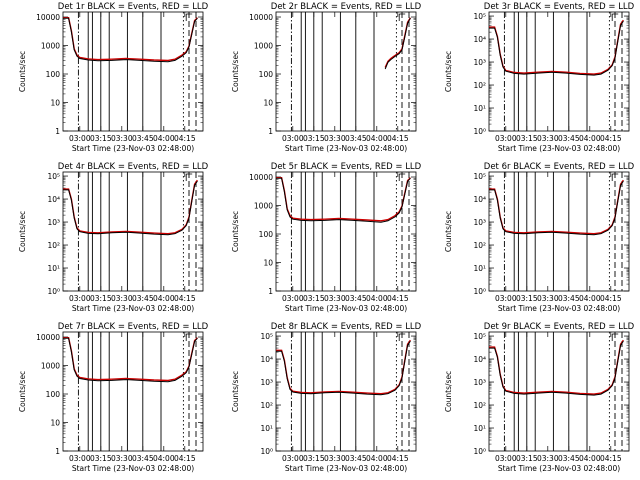 The height and width of the screenshot is (480, 640). Describe the element at coordinates (133, 7) in the screenshot. I see `panel-title: Det 1r BLACK = Events, RED = LLD` at that location.